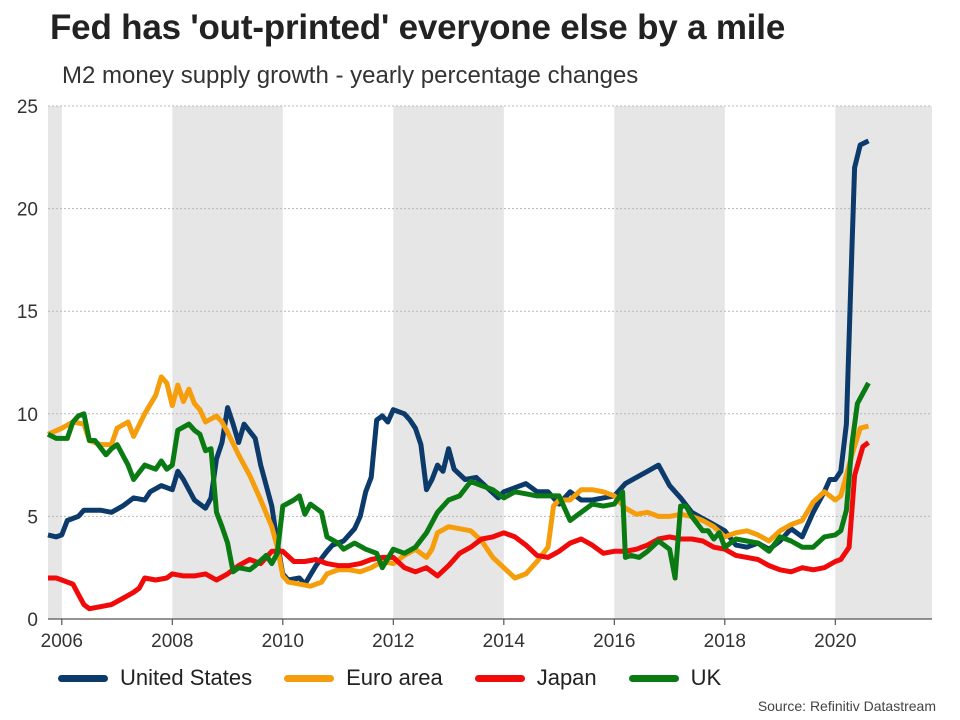 This screenshot has width=960, height=720. What do you see at coordinates (614, 641) in the screenshot?
I see `x-tick-label-2016: 2016` at bounding box center [614, 641].